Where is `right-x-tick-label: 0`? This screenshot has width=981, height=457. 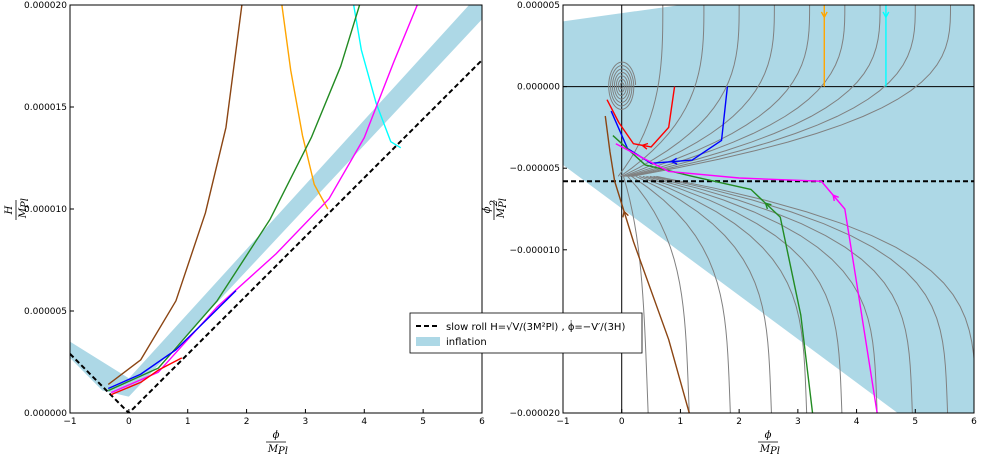
right-x-tick-label: 0 is located at coordinates (622, 422).